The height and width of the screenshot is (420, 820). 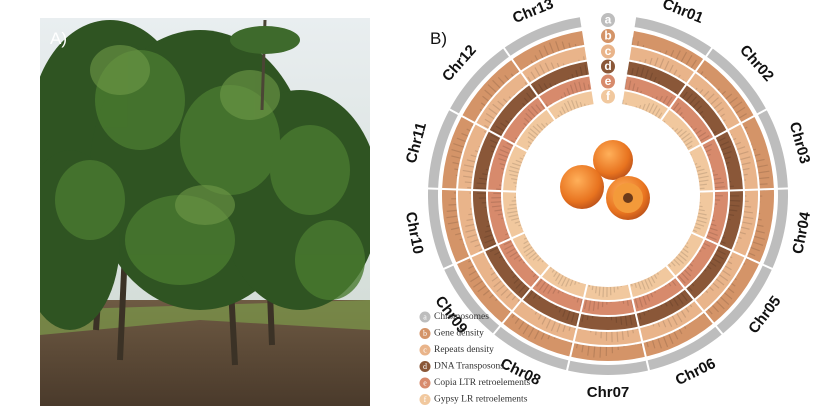 What do you see at coordinates (459, 334) in the screenshot?
I see `legend-label: Gene density` at bounding box center [459, 334].